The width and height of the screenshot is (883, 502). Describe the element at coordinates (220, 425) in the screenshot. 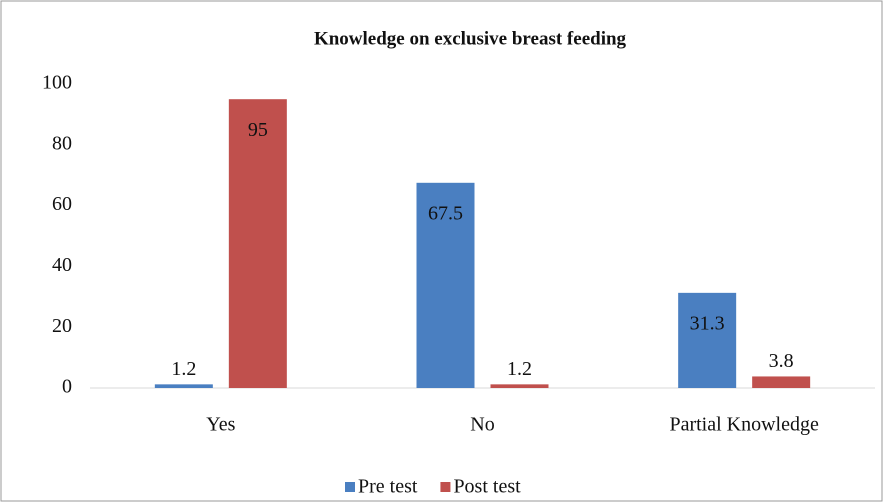

I see `x-tick-label: Yes` at that location.